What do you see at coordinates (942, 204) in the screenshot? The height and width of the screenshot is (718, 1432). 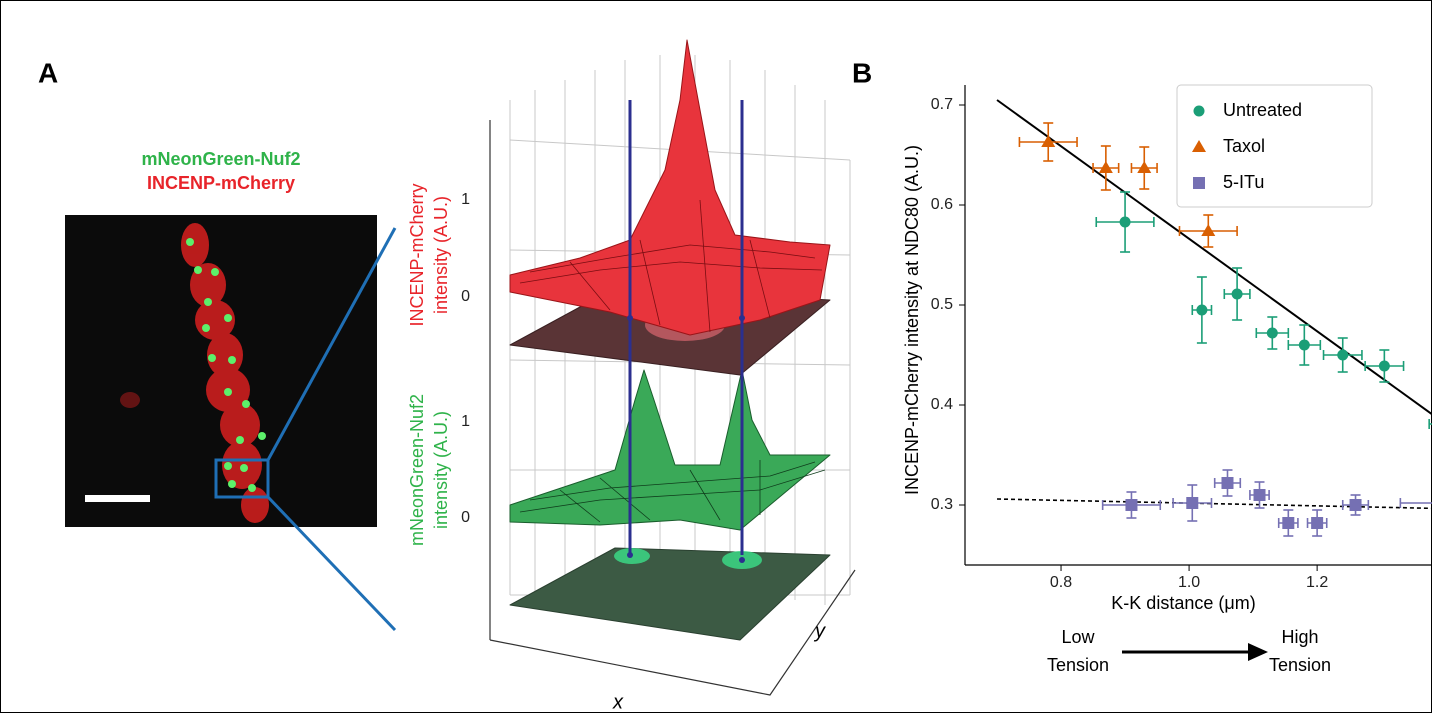 I see `y-tick-label: 0.6` at bounding box center [942, 204].